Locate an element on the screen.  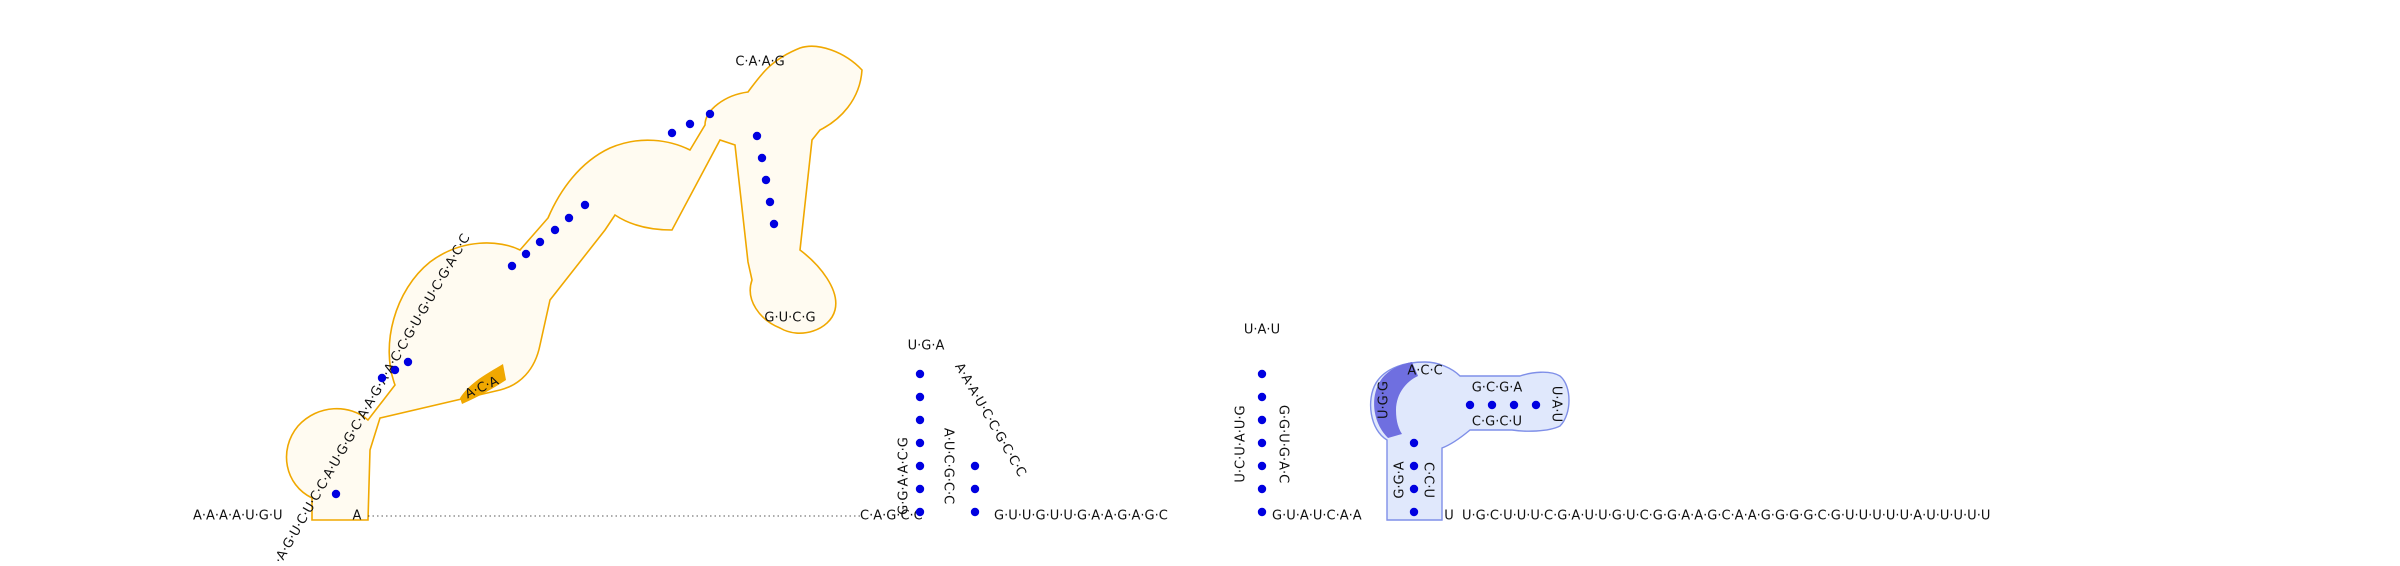
mainline-middle-4: U is located at coordinates (1449, 516).